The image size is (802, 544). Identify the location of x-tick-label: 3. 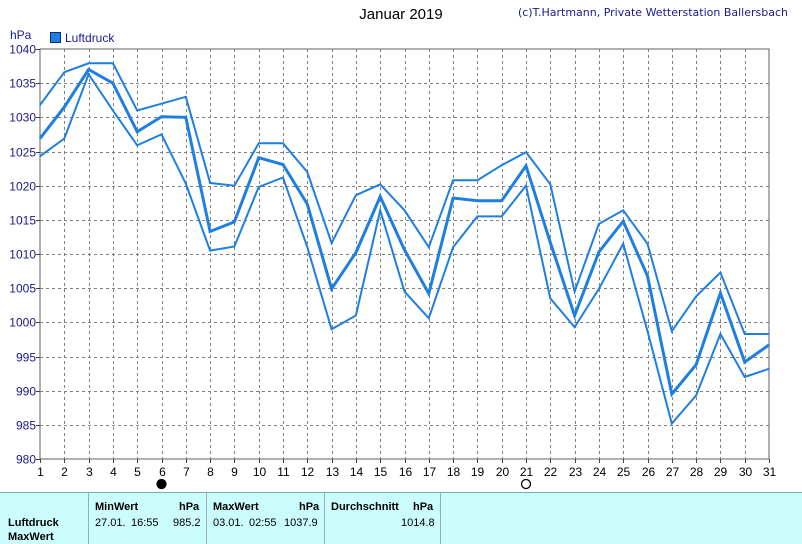
(89, 472).